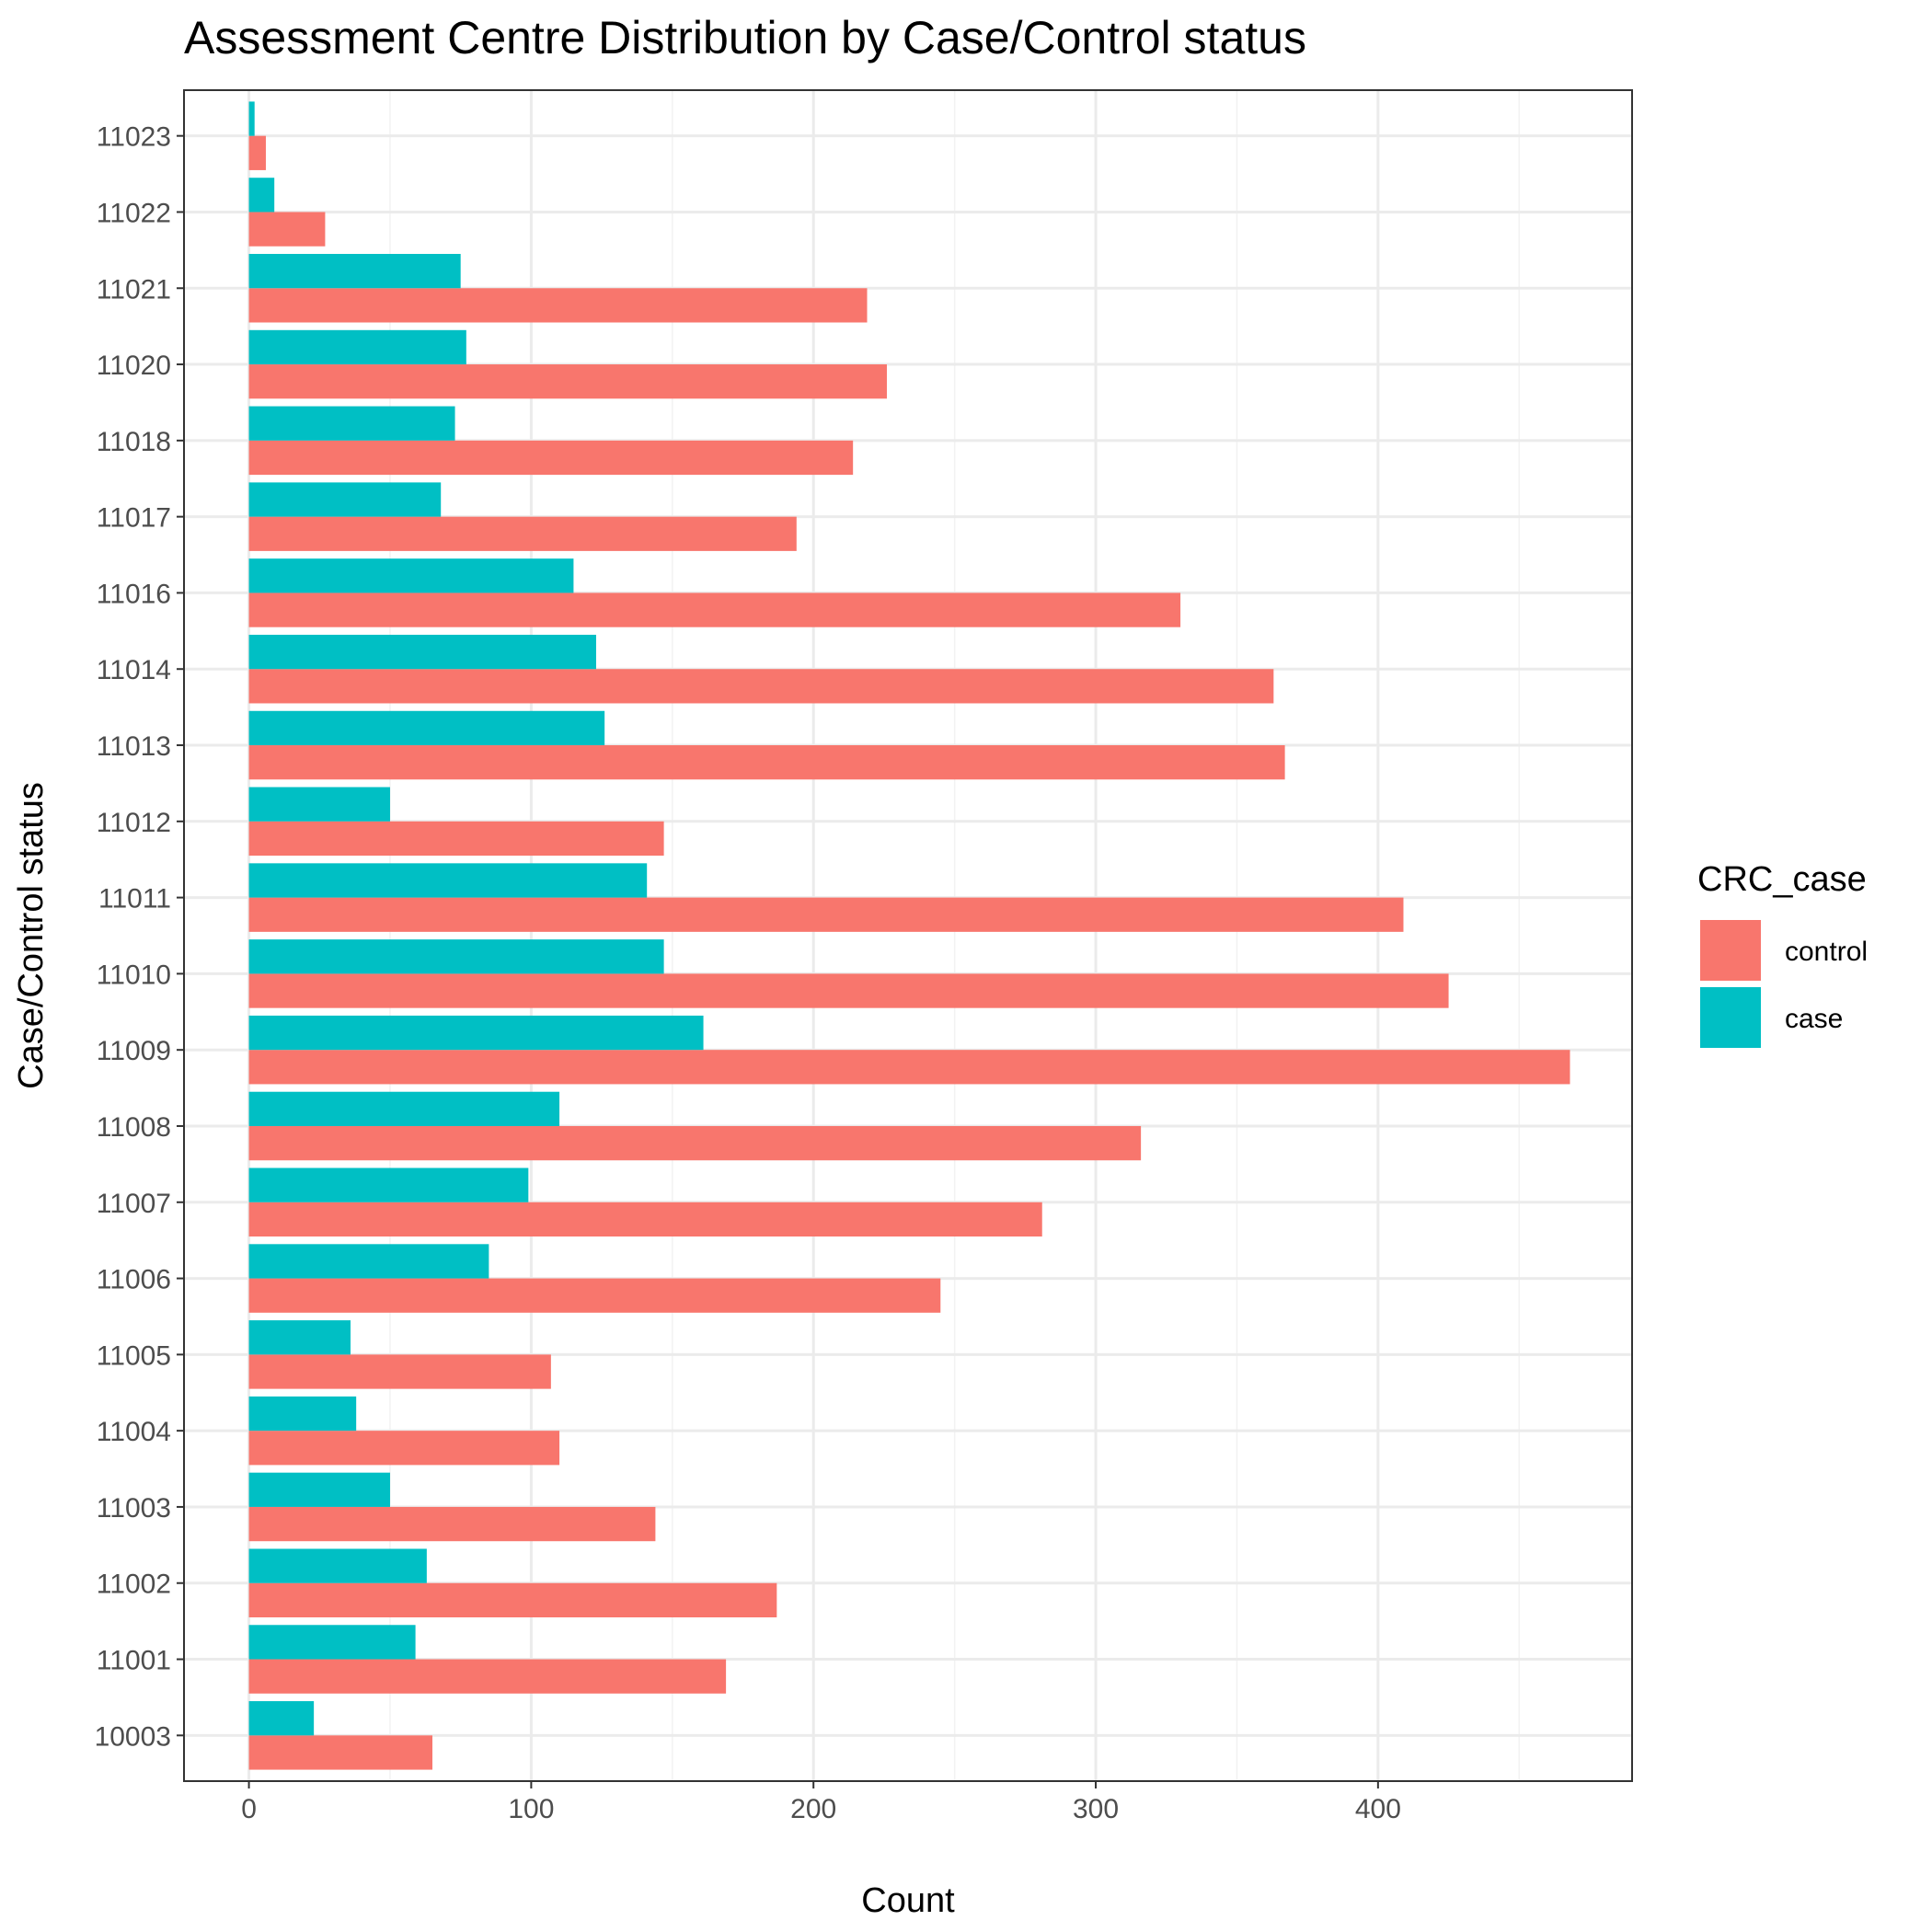  What do you see at coordinates (249, 1809) in the screenshot?
I see `x-tick-label: 0` at bounding box center [249, 1809].